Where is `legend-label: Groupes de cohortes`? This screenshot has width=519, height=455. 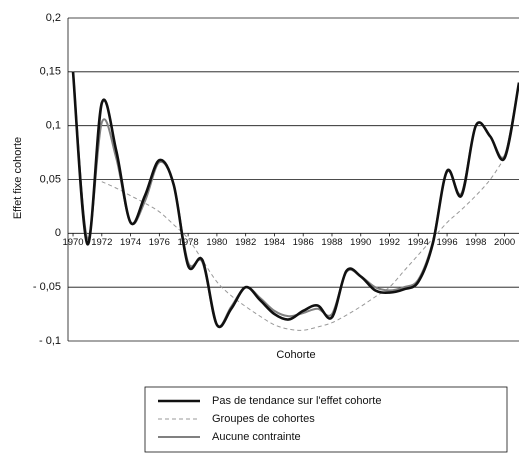 legend-label: Groupes de cohortes is located at coordinates (263, 419).